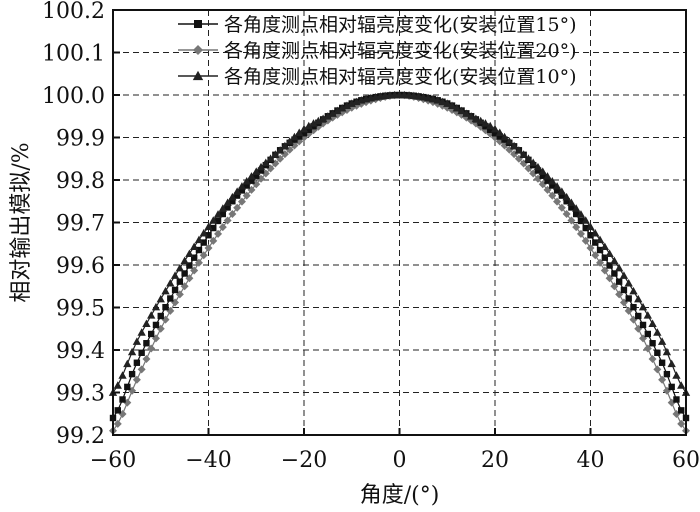 Image resolution: width=700 pixels, height=512 pixels. I want to click on legend-label-1: 各角度测点相对辐亮度变化(安装位置15°), so click(400, 25).